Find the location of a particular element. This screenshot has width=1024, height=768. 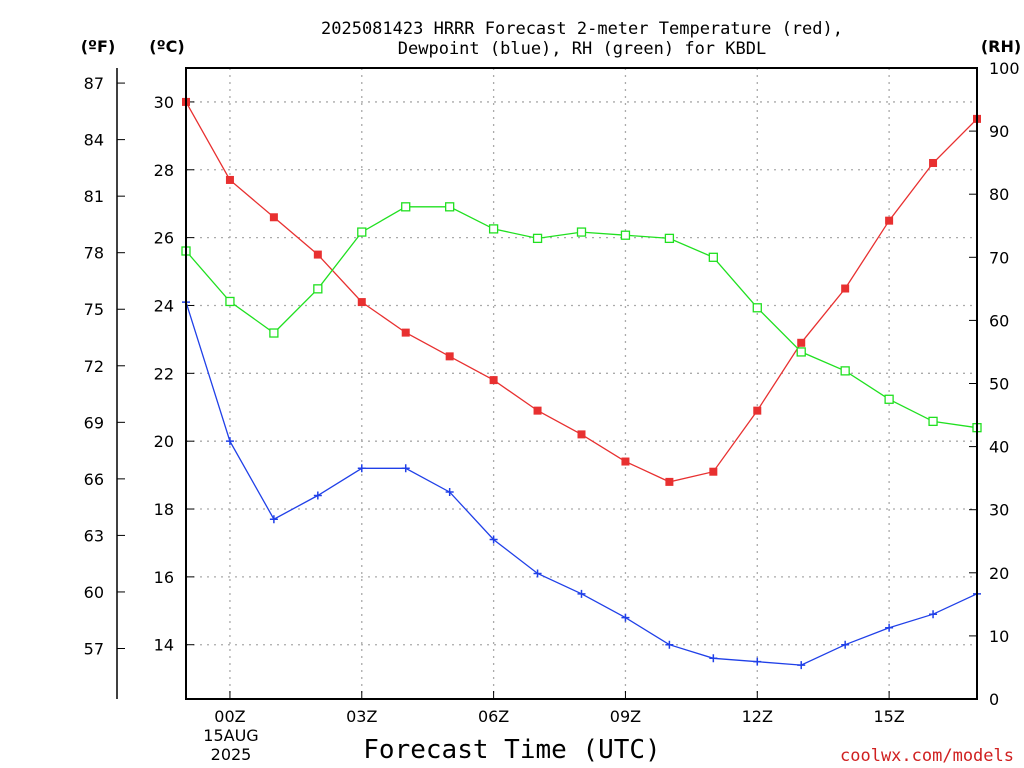

celsius-tick-label: 18 is located at coordinates (164, 509).